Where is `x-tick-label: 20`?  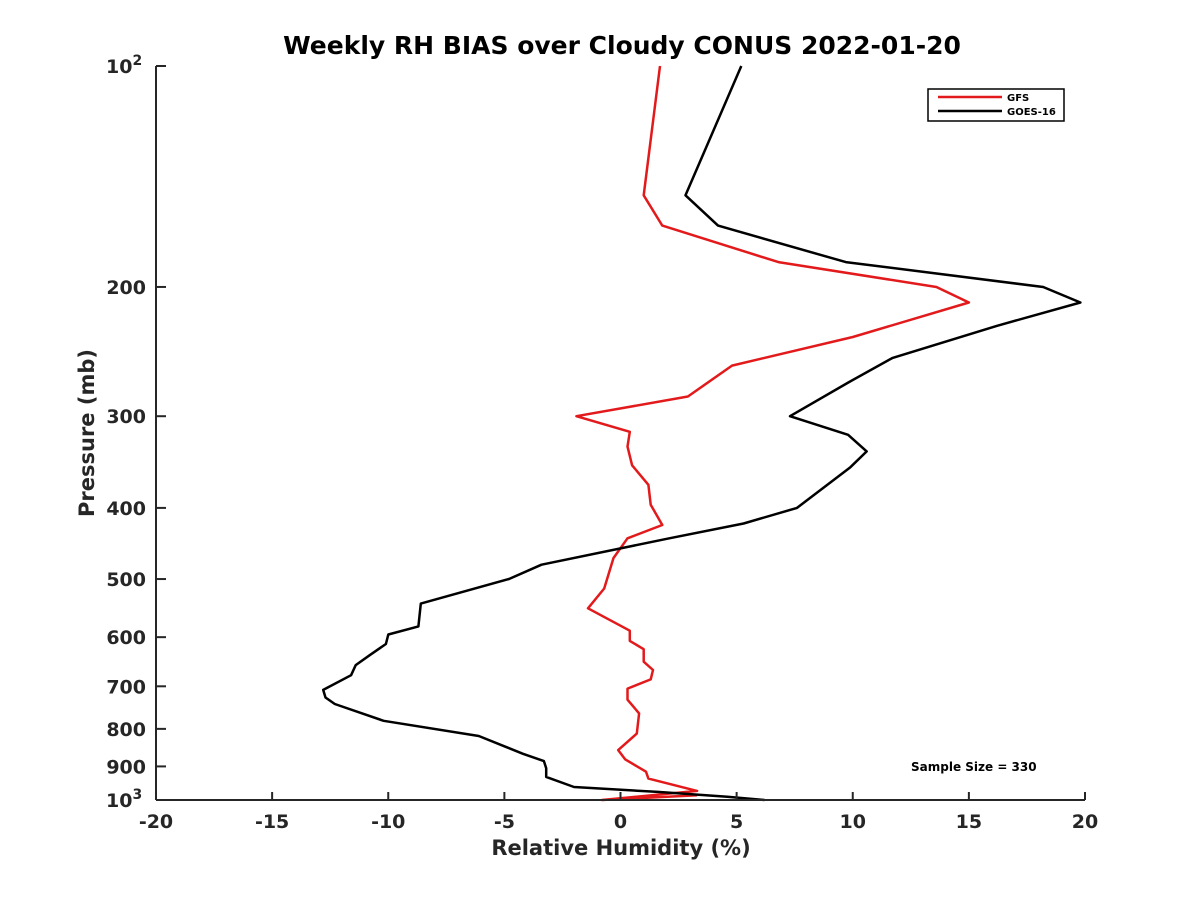 x-tick-label: 20 is located at coordinates (1085, 822).